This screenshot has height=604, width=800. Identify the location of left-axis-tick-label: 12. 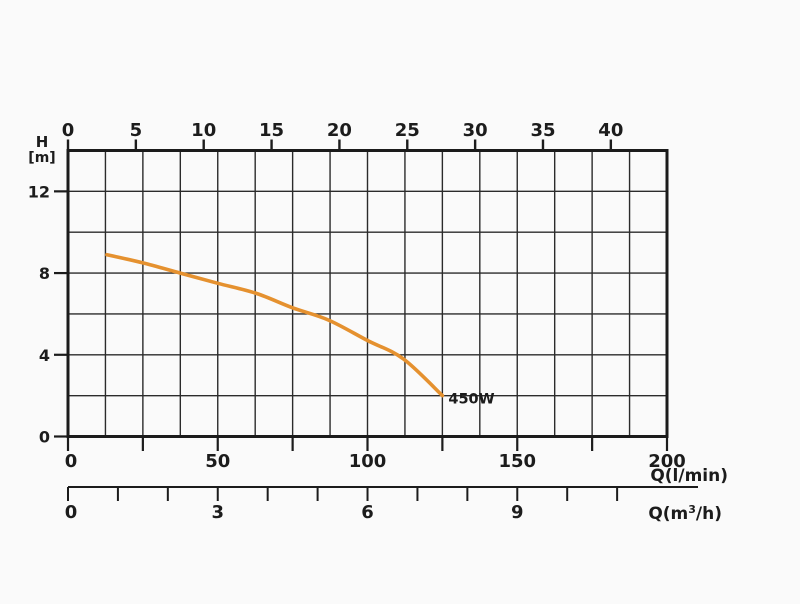
(39, 191).